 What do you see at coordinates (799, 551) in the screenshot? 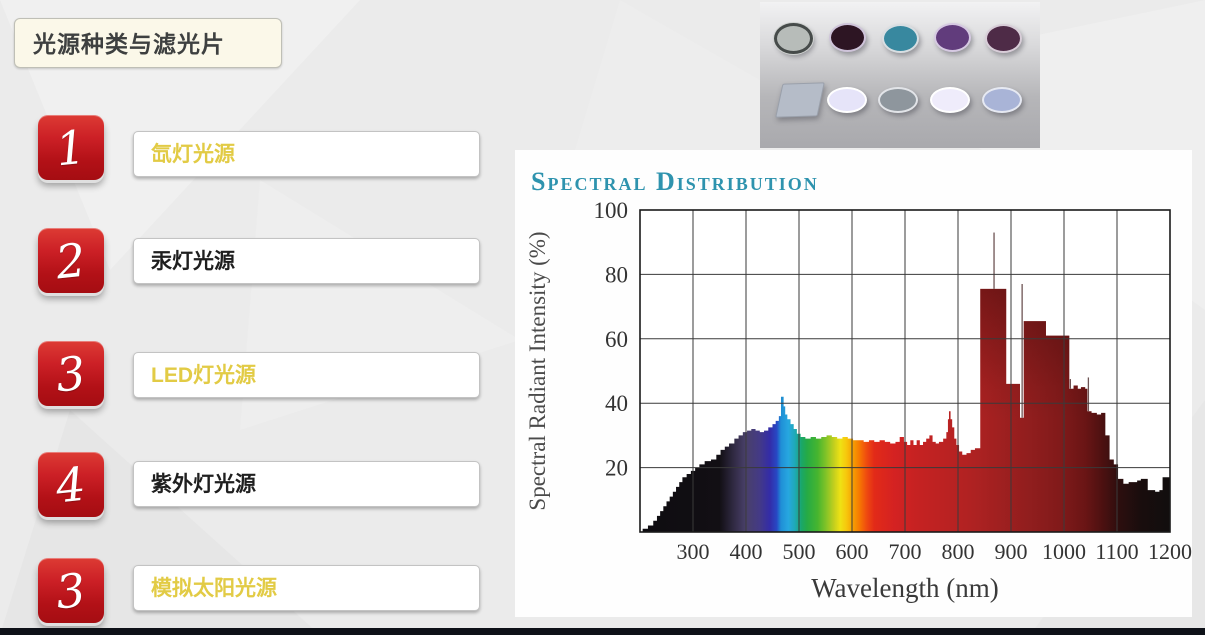
I see `x-tick-label: 500` at bounding box center [799, 551].